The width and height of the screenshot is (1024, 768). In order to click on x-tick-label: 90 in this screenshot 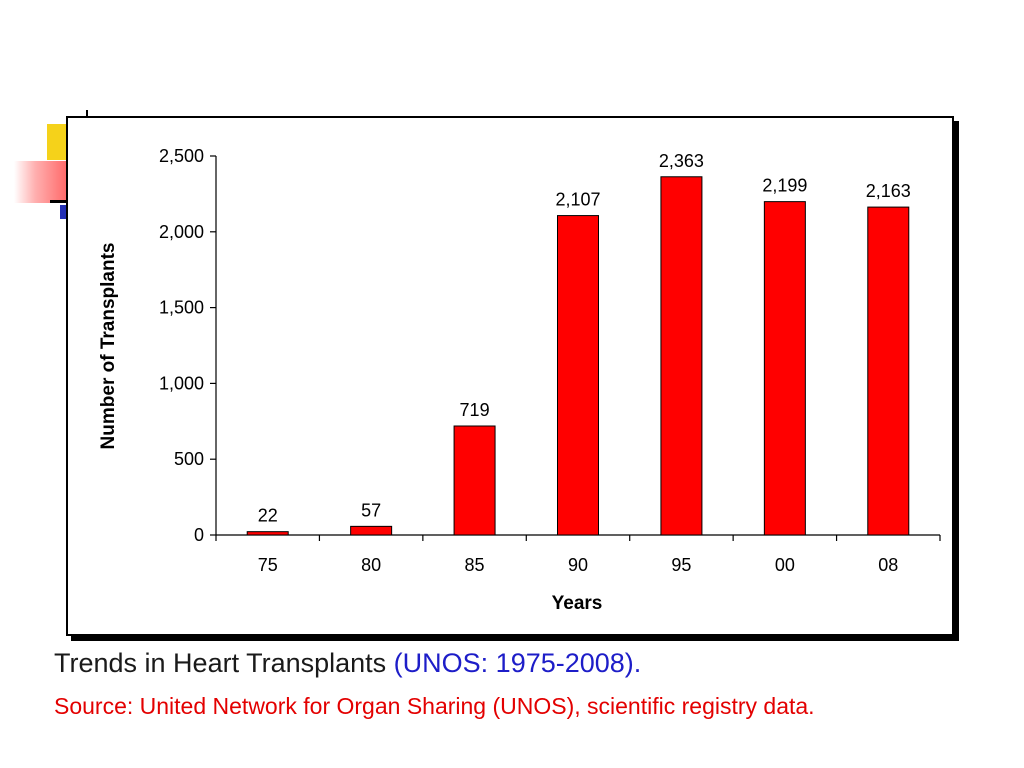, I will do `click(578, 565)`.